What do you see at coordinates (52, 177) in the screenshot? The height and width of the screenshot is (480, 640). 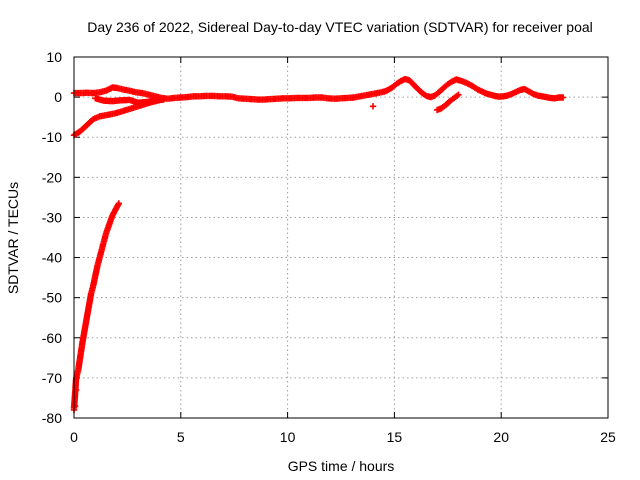 I see `y-tick-label: -20` at bounding box center [52, 177].